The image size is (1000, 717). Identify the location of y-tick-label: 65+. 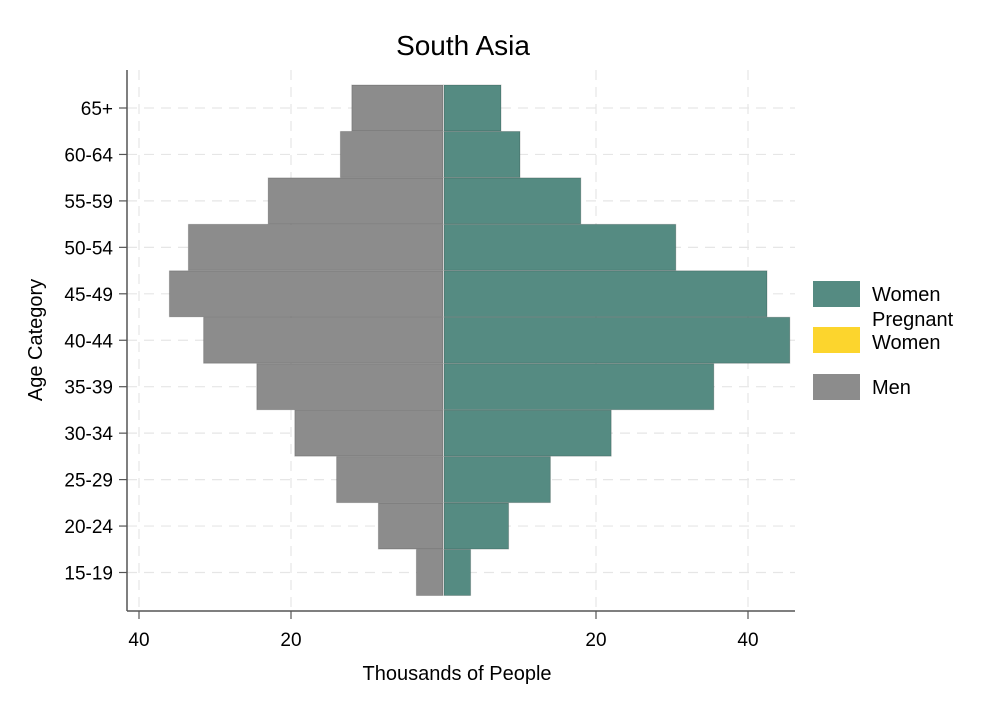
(97, 109).